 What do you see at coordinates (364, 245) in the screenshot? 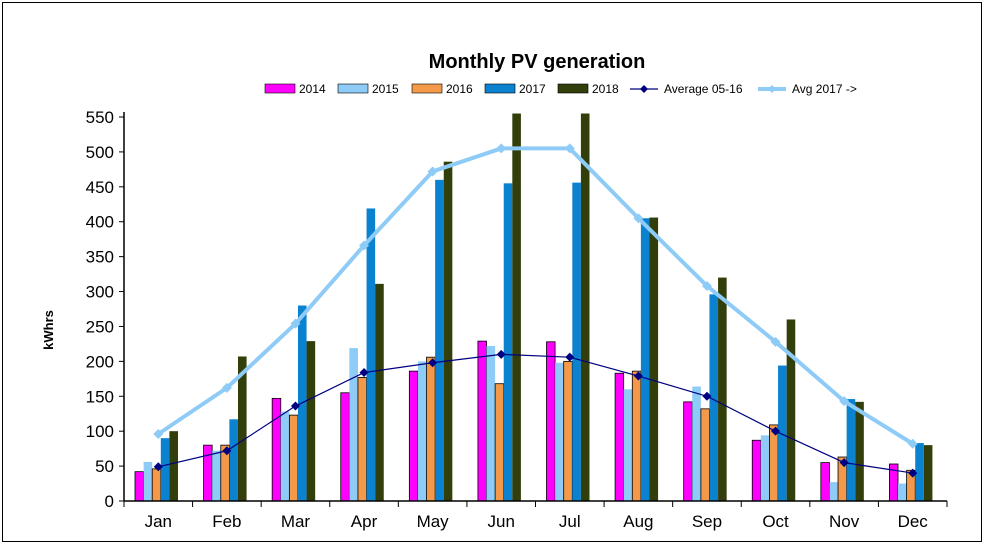
I see `point-avg-2017-Apr` at bounding box center [364, 245].